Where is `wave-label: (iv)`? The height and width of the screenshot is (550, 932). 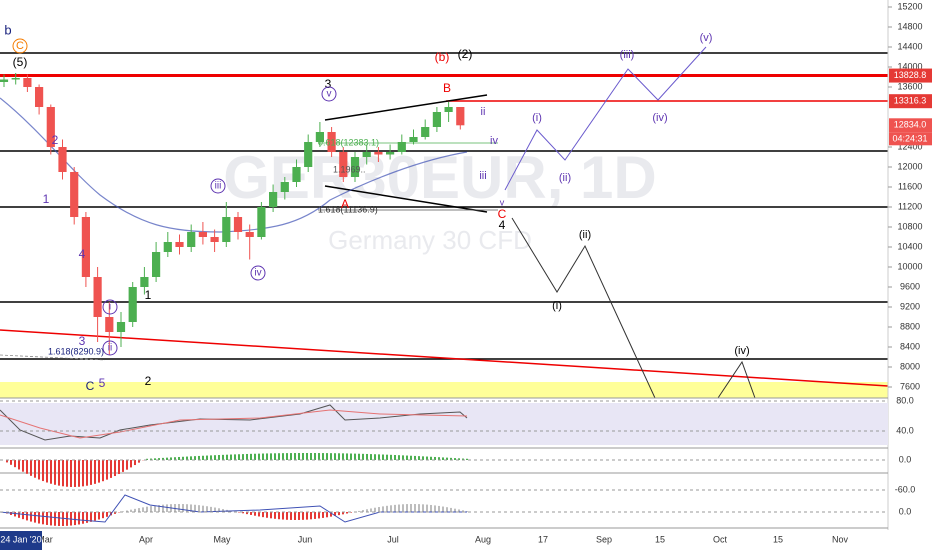 wave-label: (iv) is located at coordinates (741, 351).